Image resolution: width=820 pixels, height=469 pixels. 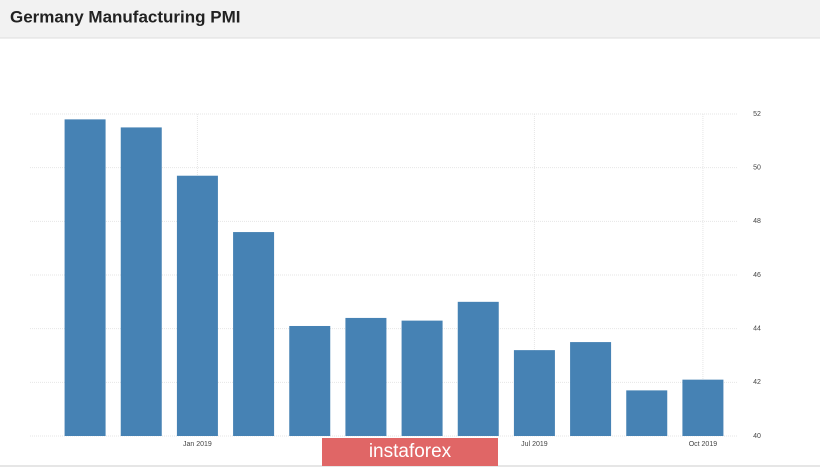 I want to click on watermark-box, so click(x=410, y=452).